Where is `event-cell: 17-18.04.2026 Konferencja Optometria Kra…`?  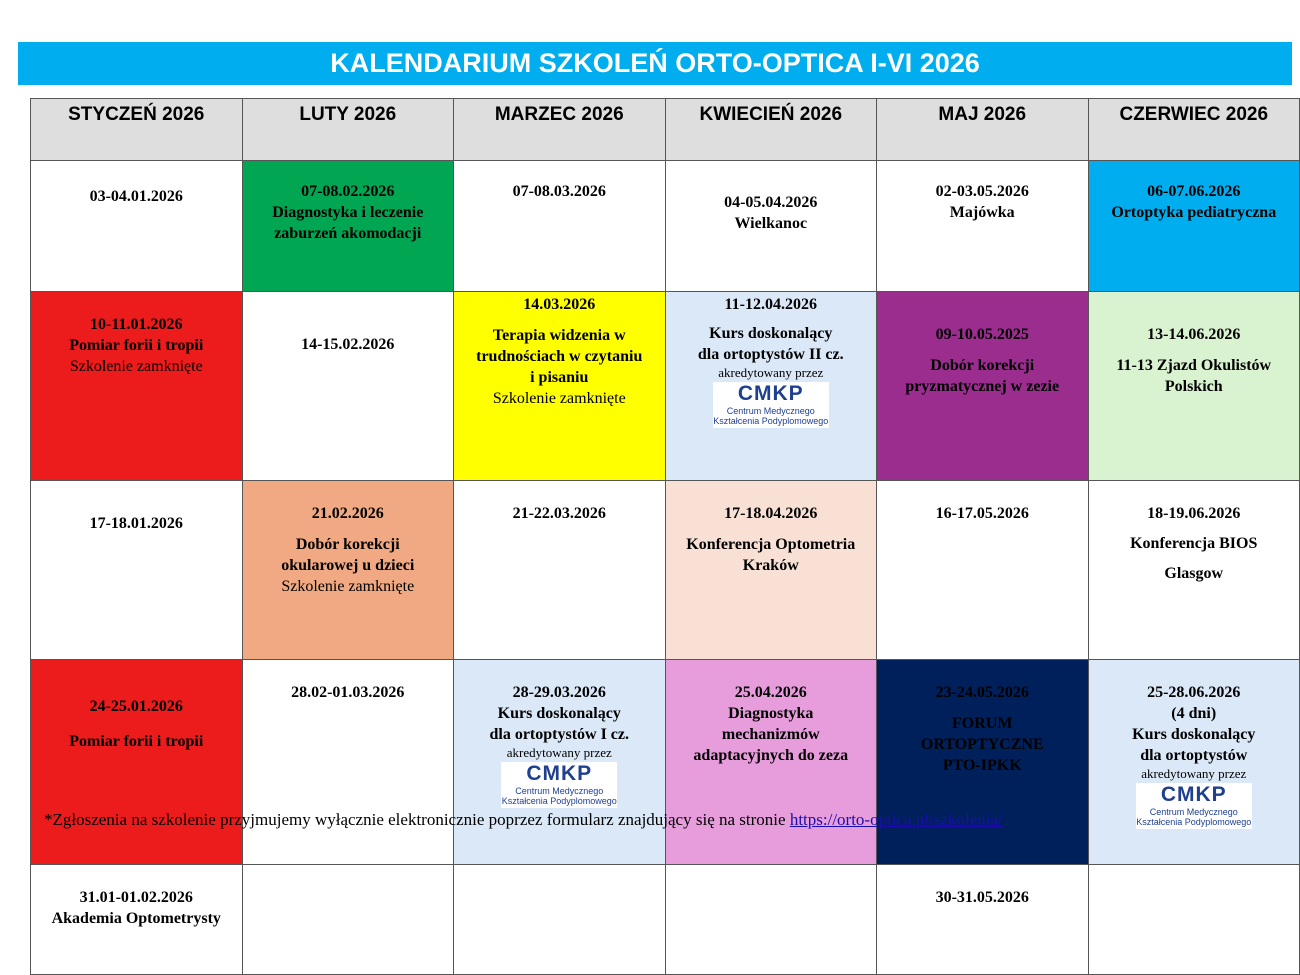
event-cell: 17-18.04.2026 Konferencja Optometria Kra… is located at coordinates (770, 570).